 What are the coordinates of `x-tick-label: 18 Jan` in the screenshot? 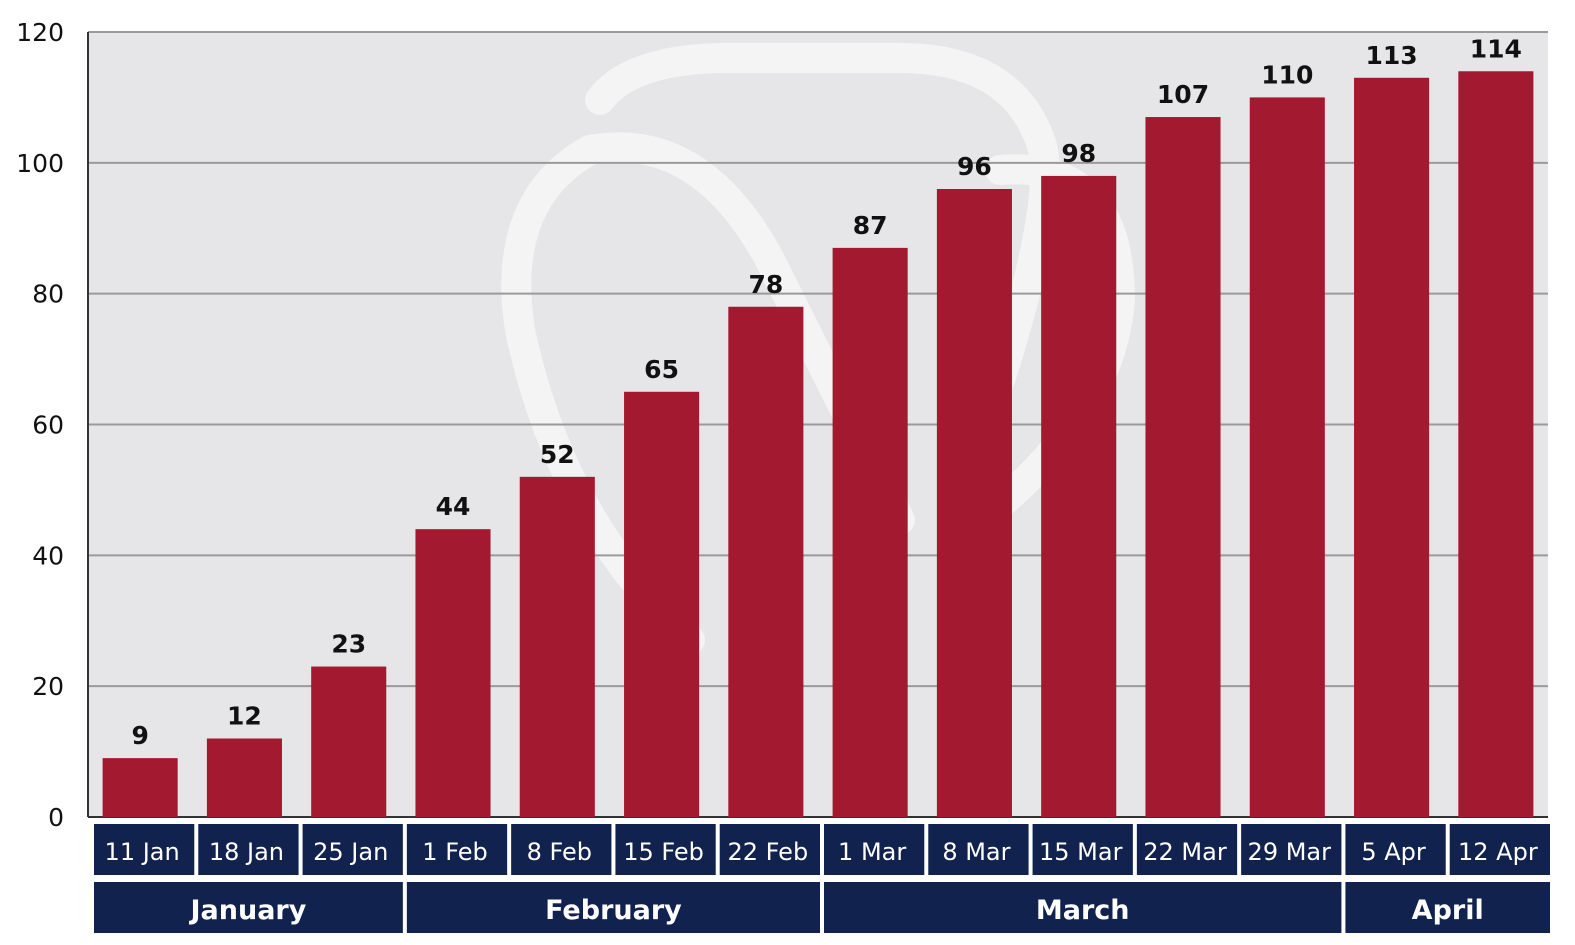 It's located at (246, 852).